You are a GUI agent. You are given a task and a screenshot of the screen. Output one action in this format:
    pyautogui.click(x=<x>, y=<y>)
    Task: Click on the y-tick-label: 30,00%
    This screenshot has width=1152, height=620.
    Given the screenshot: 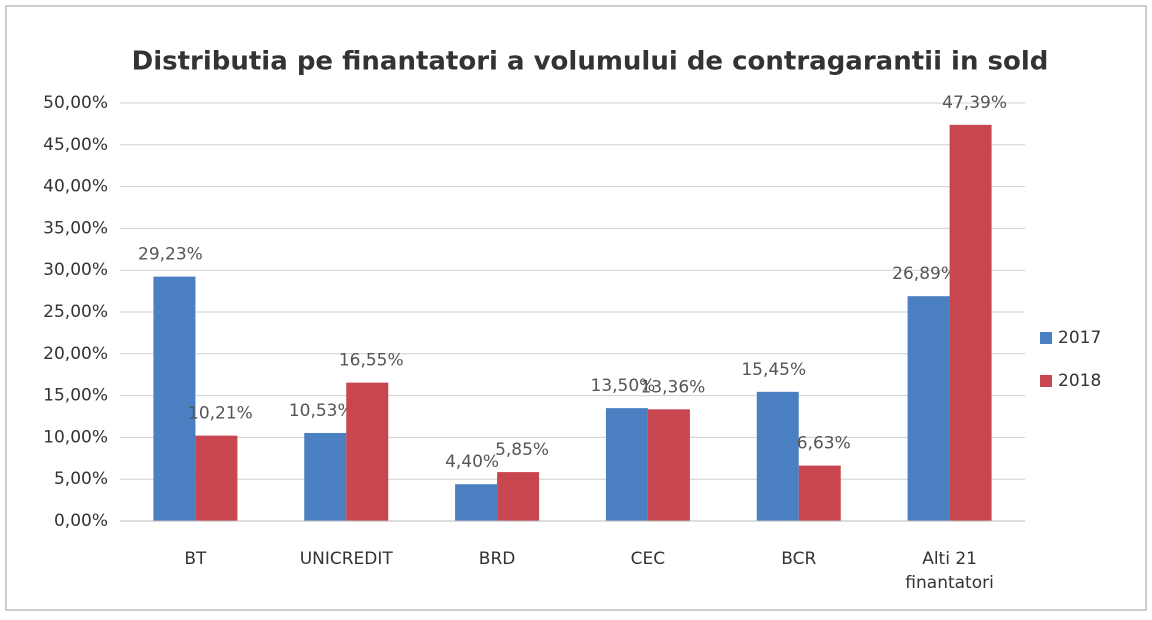 What is the action you would take?
    pyautogui.click(x=75, y=270)
    